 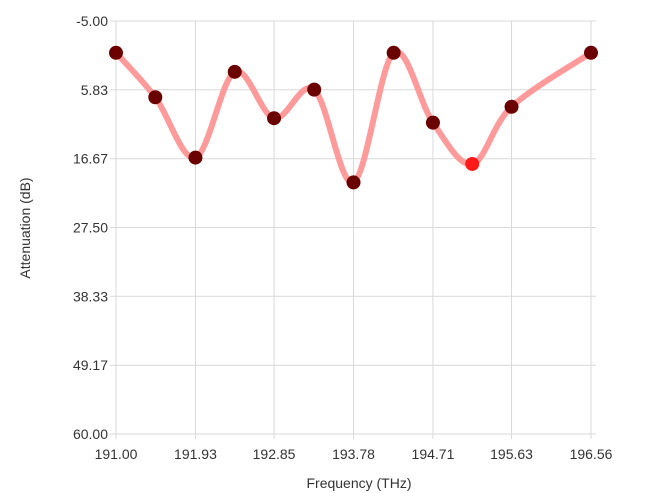 I want to click on y-axis-ticks: -5.00 5.83 16.67 27.50 38.33 49.17 60.00, so click(x=90, y=227).